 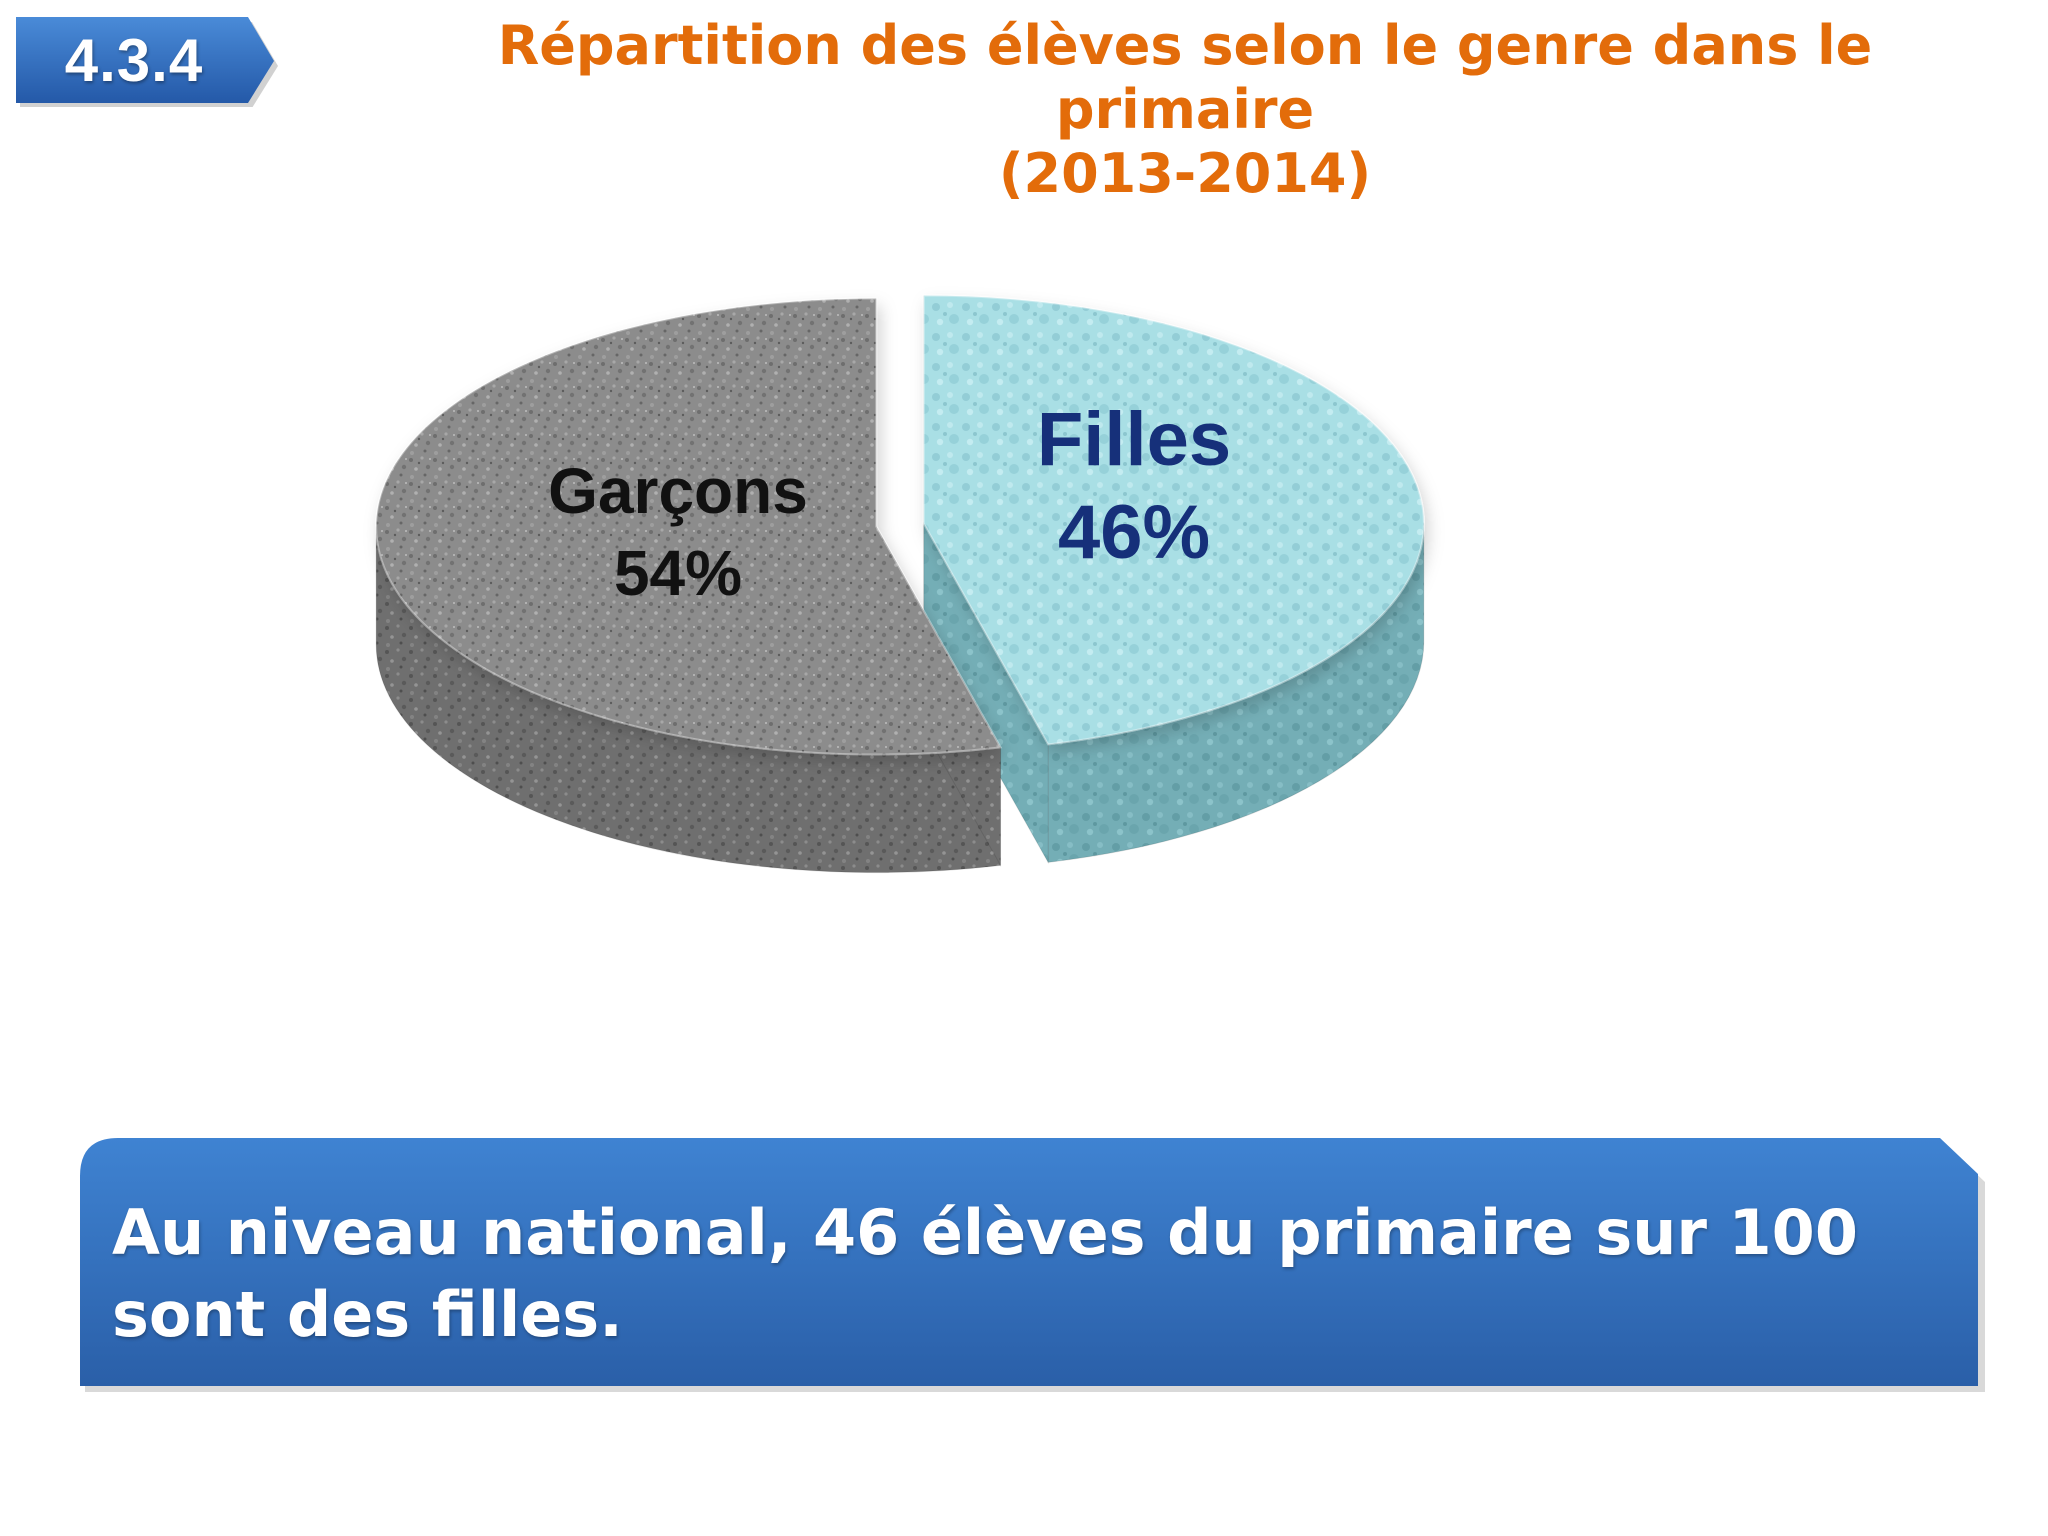 What do you see at coordinates (678, 491) in the screenshot?
I see `slice-label-garcons: Garçons` at bounding box center [678, 491].